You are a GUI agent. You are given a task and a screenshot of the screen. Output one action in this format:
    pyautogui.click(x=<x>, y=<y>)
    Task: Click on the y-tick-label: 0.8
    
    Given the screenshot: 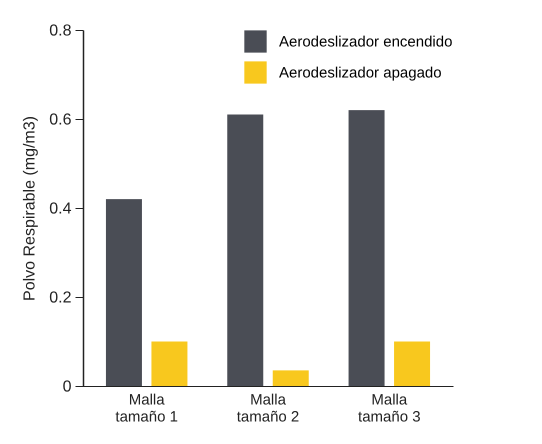 What is the action you would take?
    pyautogui.click(x=60, y=31)
    